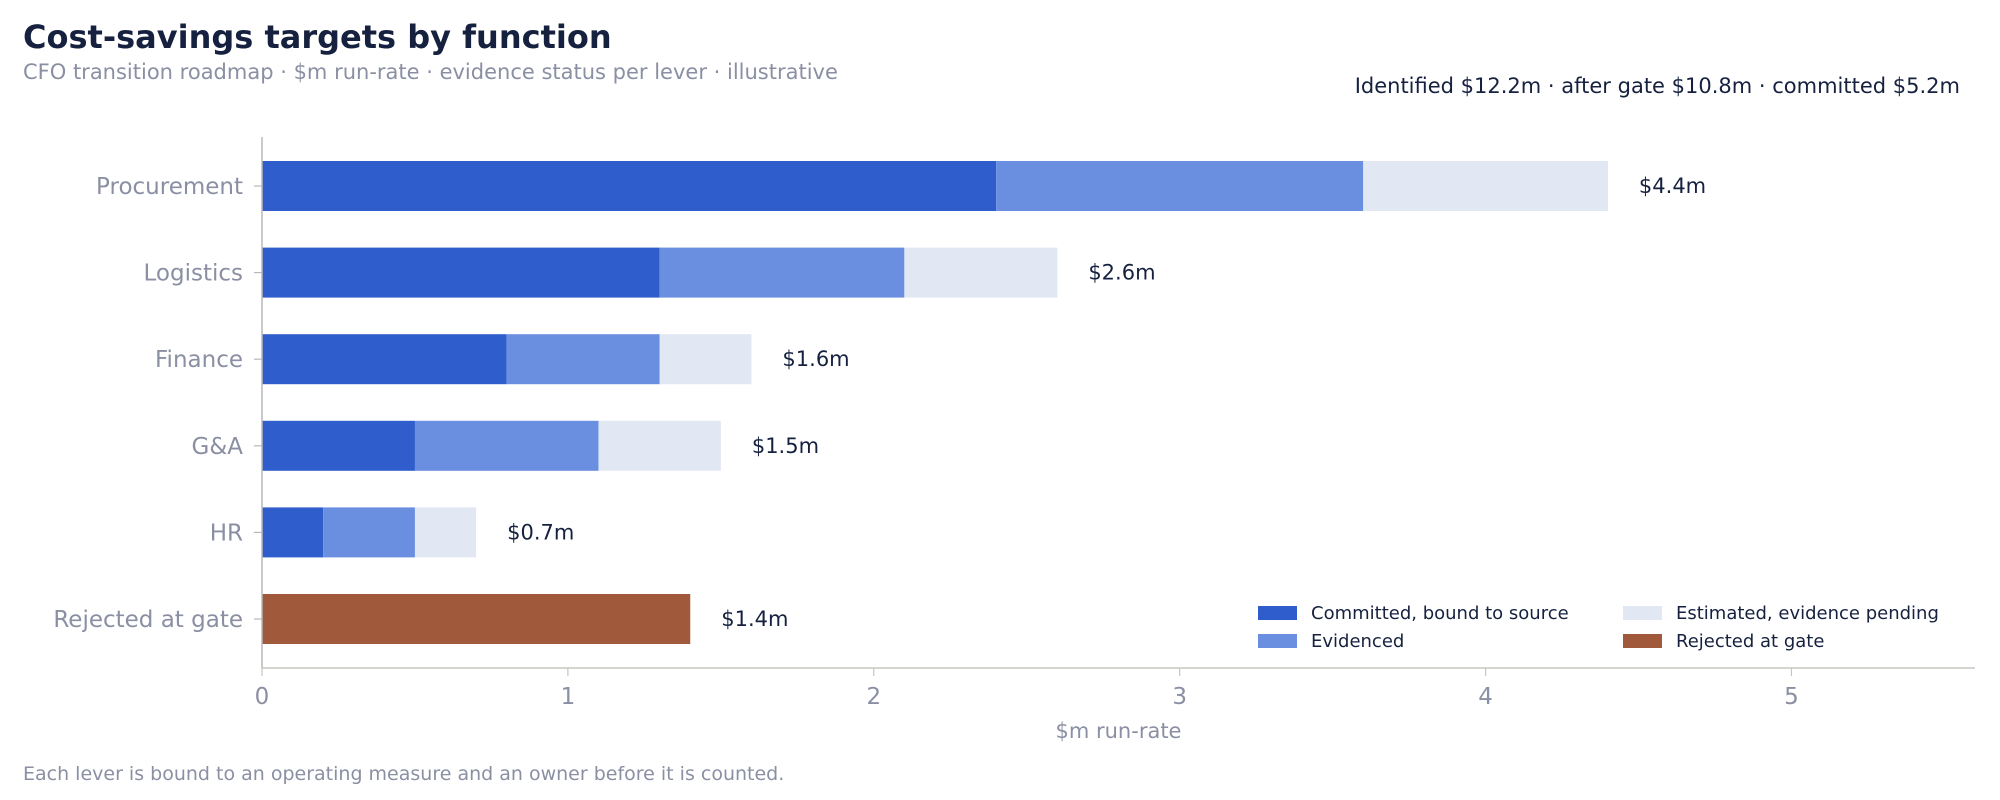 This screenshot has width=2000, height=800. What do you see at coordinates (1807, 613) in the screenshot?
I see `legend-label-estimated: Estimated, evidence pending` at bounding box center [1807, 613].